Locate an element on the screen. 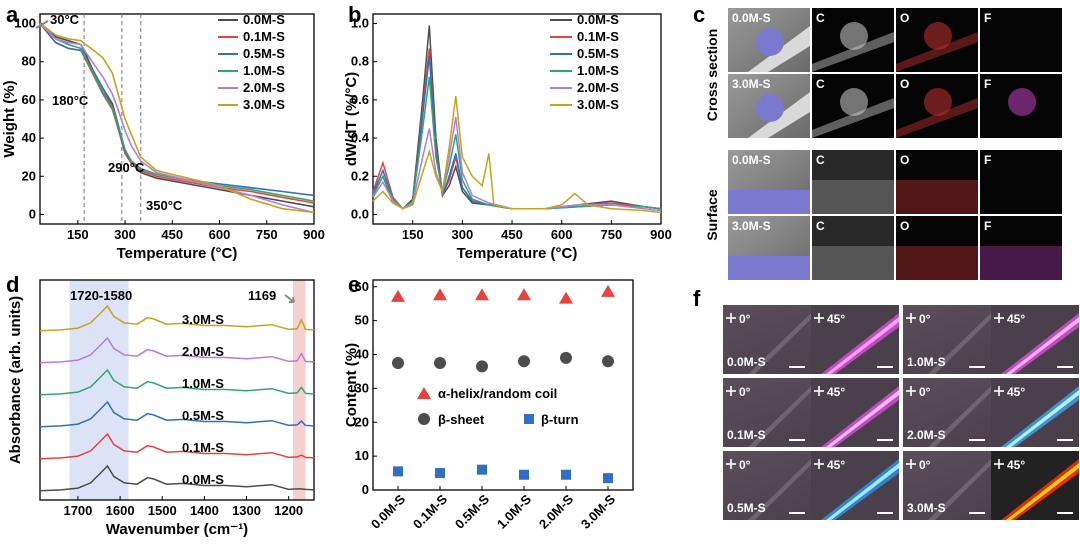 Image resolution: width=1080 pixels, height=544 pixels. series-3.0M-S is located at coordinates (517, 155).